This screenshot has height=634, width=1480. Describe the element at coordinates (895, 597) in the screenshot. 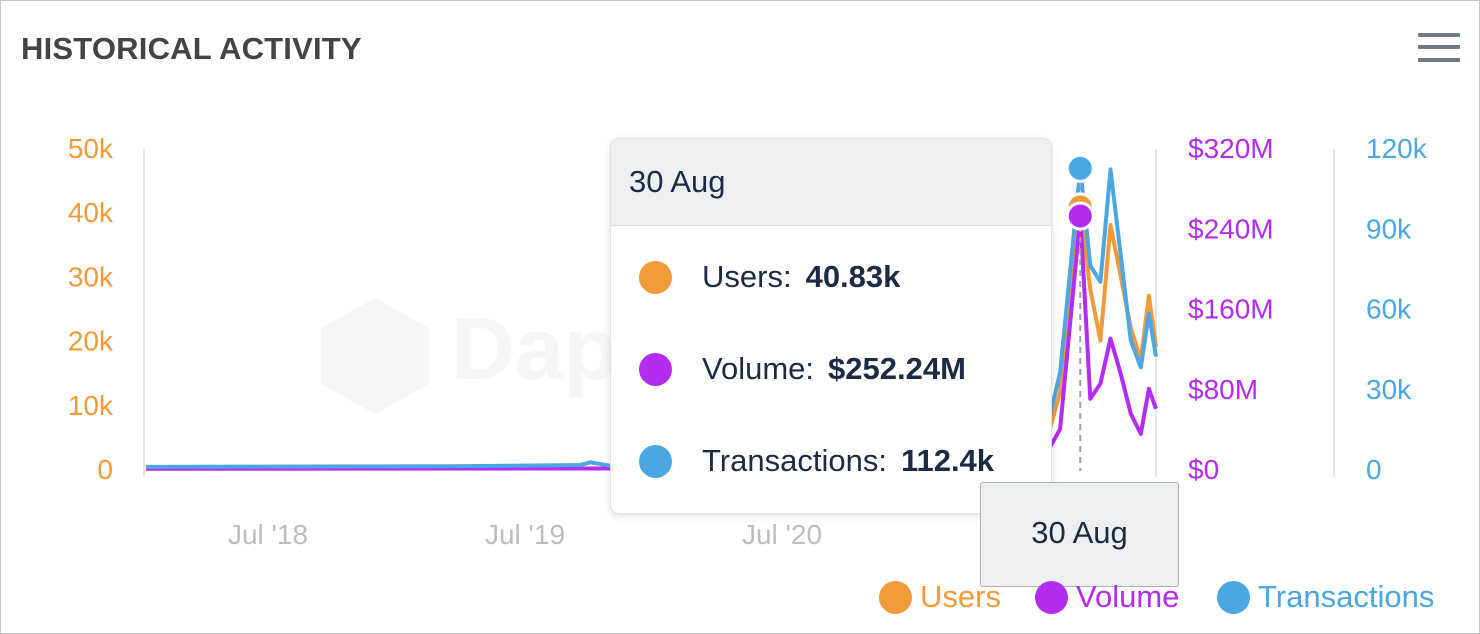

I see `users-legend-icon` at that location.